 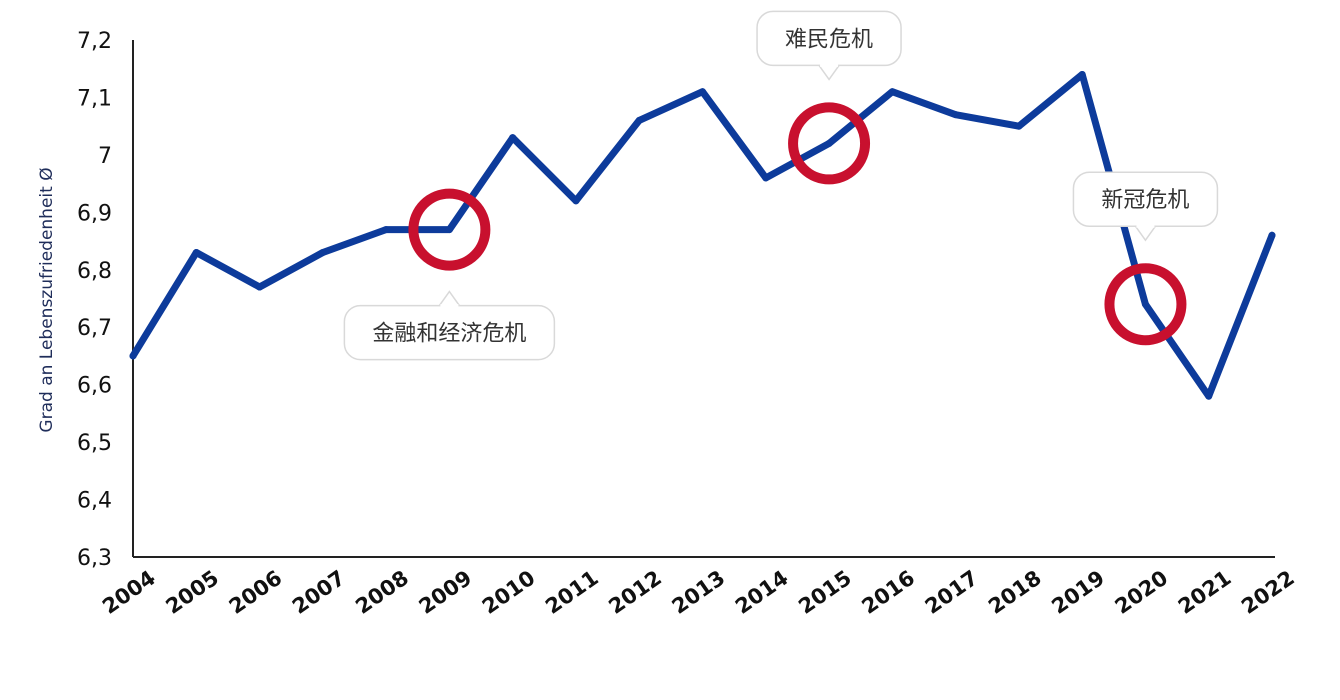 I want to click on y-tick-label: 6,3, so click(x=94, y=558).